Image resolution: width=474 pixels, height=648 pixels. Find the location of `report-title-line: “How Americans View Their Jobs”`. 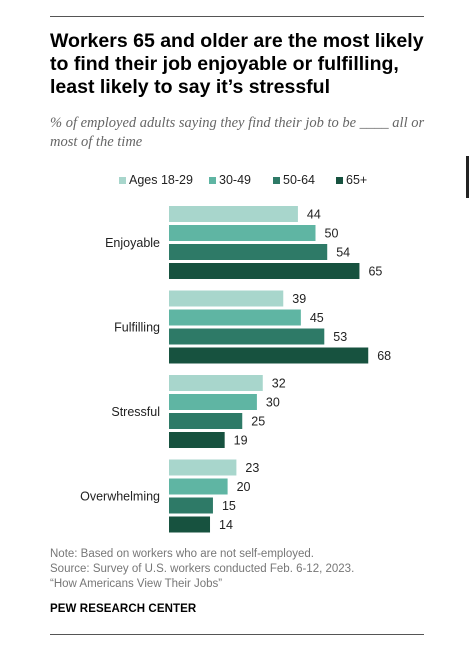

report-title-line: “How Americans View Their Jobs” is located at coordinates (136, 584).